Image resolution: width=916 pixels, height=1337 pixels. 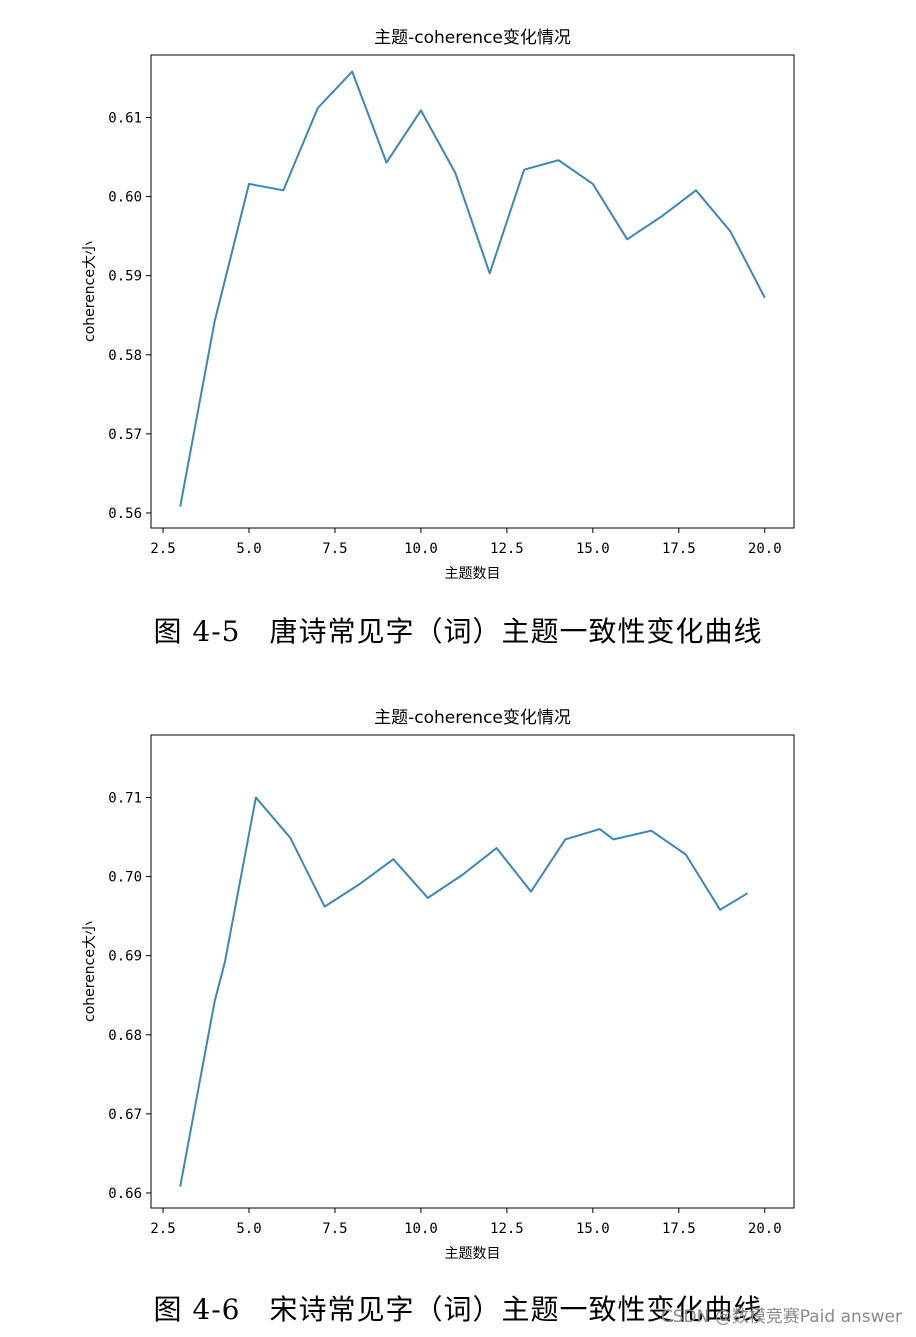 I want to click on chart-2-x-tick-label: 2.5, so click(x=162, y=1229).